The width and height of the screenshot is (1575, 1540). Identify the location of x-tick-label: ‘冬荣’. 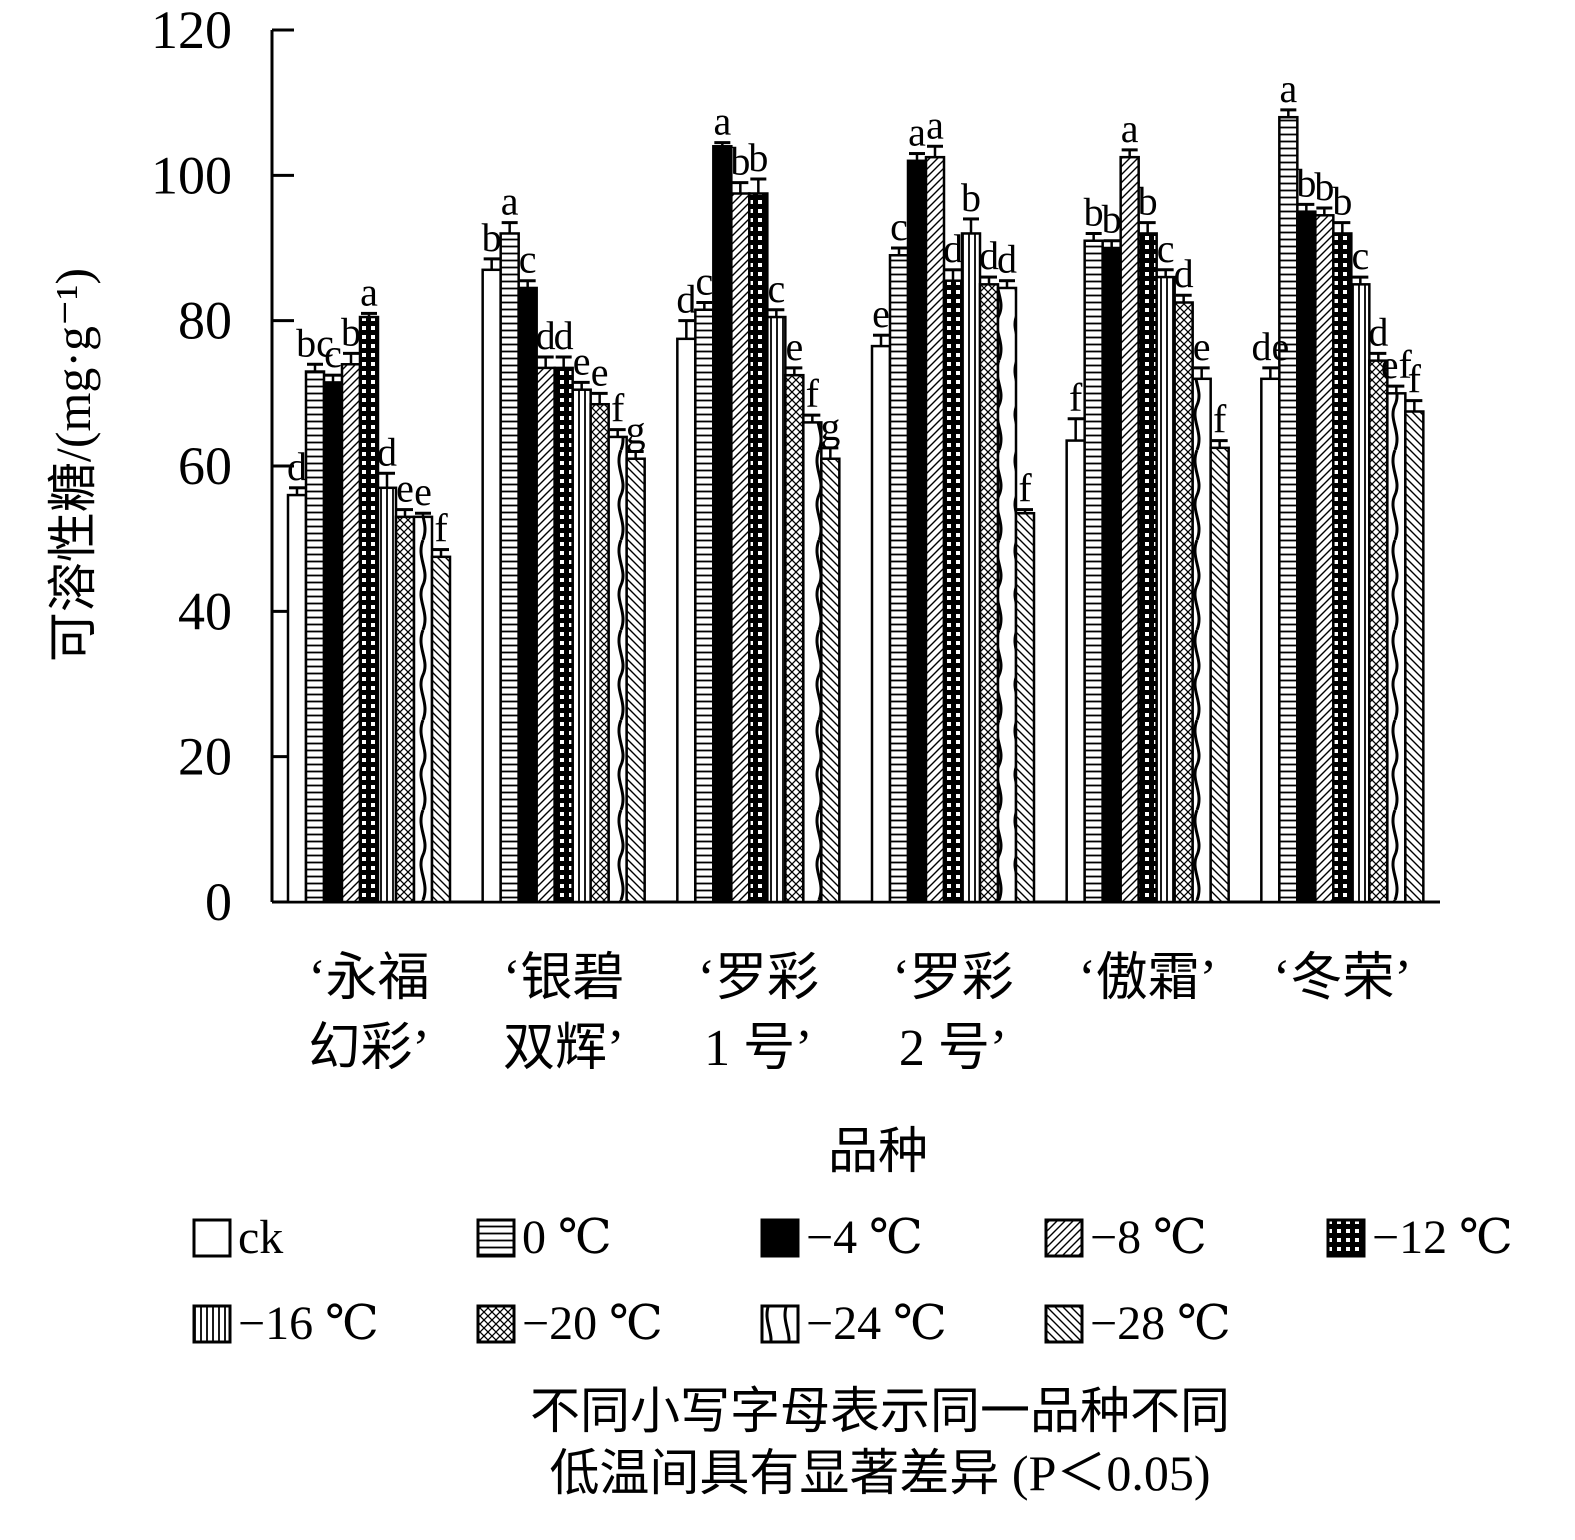
(1342, 978).